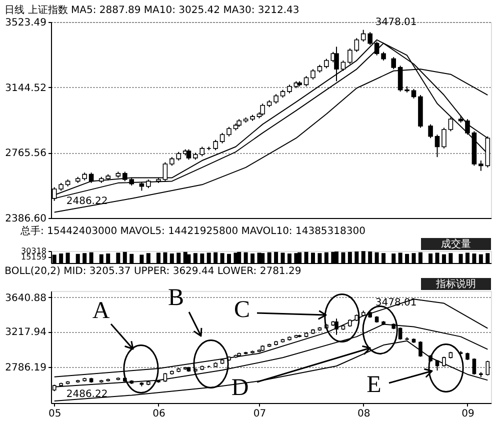 Image resolution: width=499 pixels, height=441 pixels. Describe the element at coordinates (468, 414) in the screenshot. I see `x-tick-label: 09` at that location.